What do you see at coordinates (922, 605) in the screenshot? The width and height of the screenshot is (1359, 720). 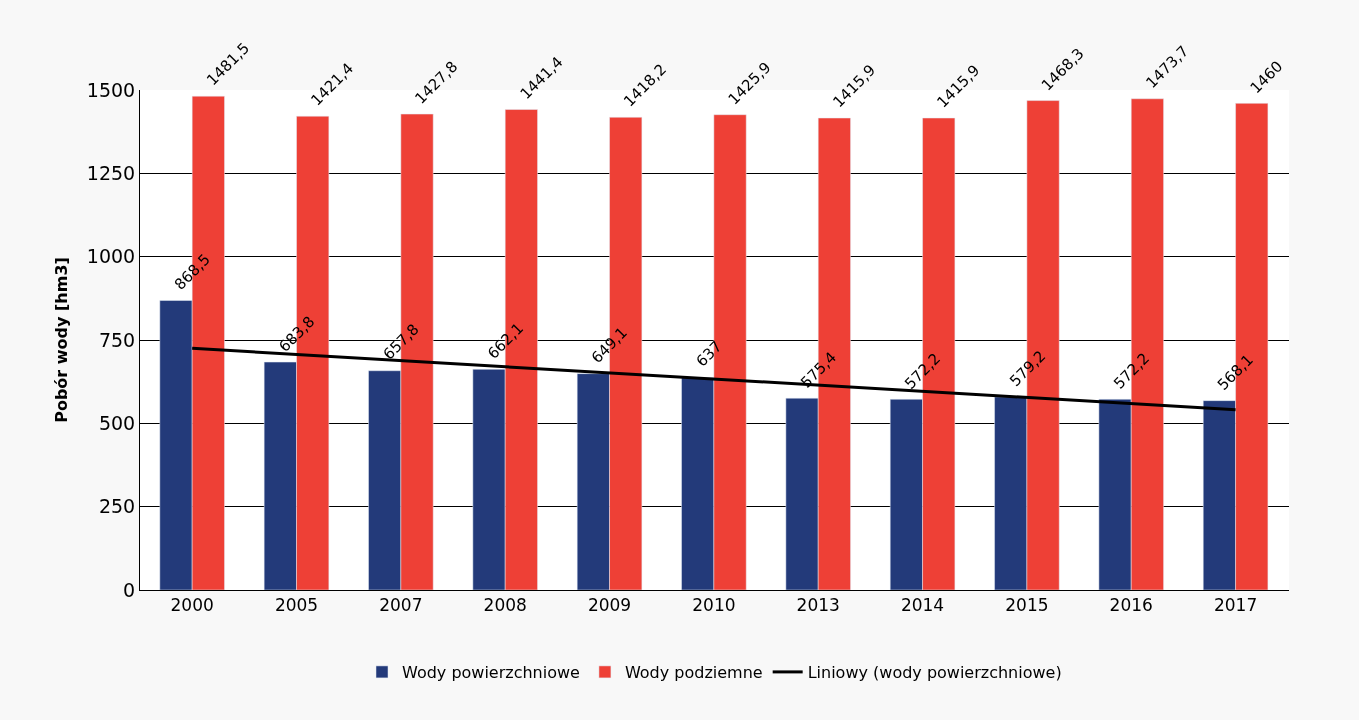 I see `x-tick-label: 2014` at bounding box center [922, 605].